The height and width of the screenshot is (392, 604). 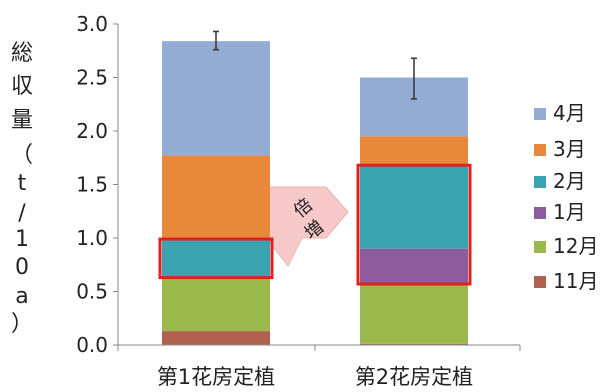 I want to click on y-axis-label-char: 総, so click(x=22, y=53).